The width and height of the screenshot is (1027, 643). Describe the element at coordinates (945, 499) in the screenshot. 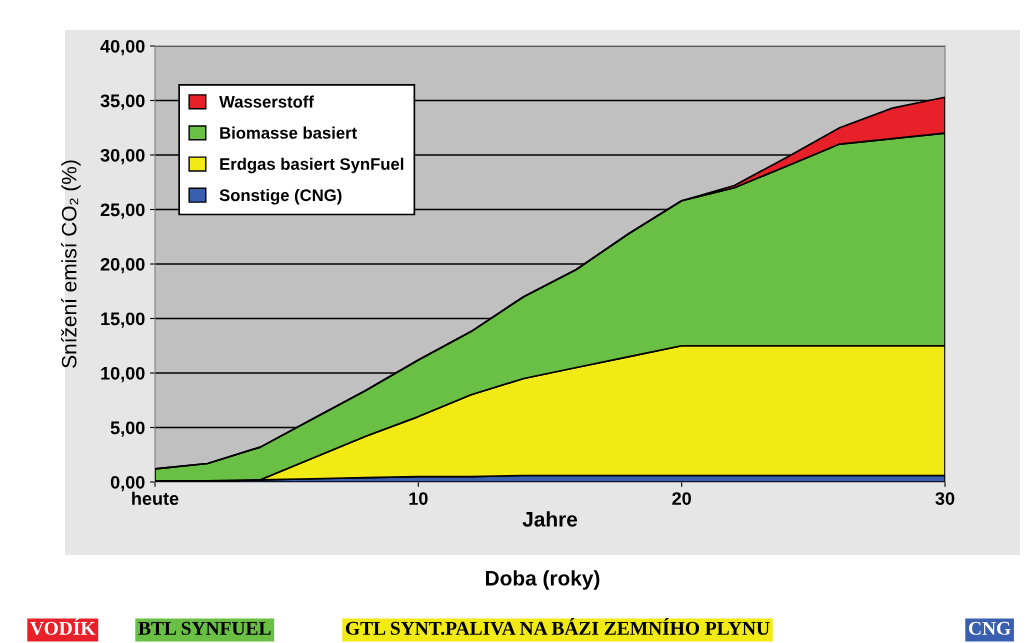

I see `x-tick-label: 30` at that location.